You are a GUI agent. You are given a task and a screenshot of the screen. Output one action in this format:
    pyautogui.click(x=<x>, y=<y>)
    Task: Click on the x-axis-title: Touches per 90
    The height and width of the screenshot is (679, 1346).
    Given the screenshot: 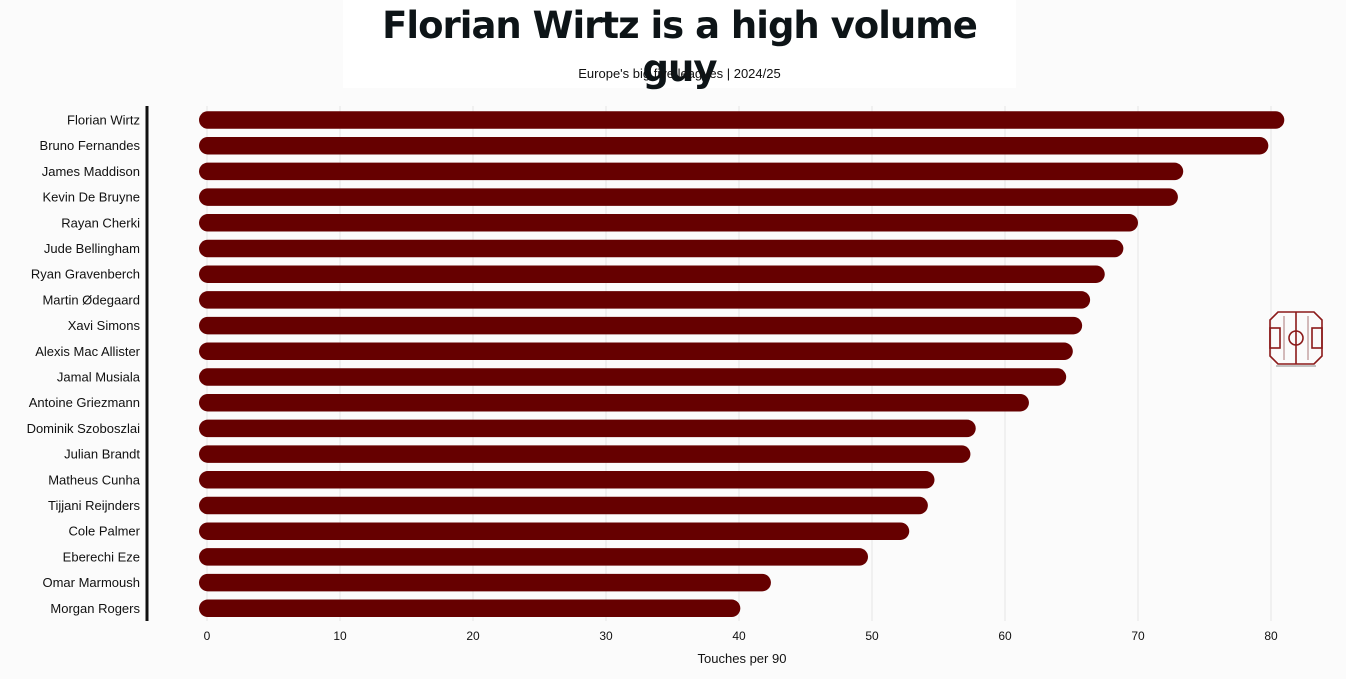 What is the action you would take?
    pyautogui.click(x=742, y=658)
    